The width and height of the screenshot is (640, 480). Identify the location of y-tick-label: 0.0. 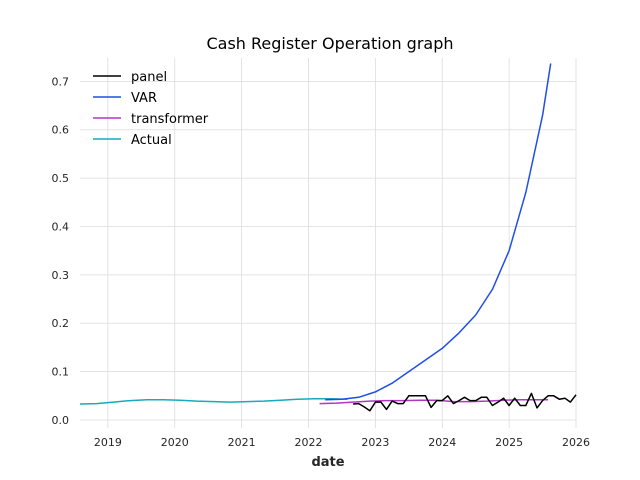
(61, 420).